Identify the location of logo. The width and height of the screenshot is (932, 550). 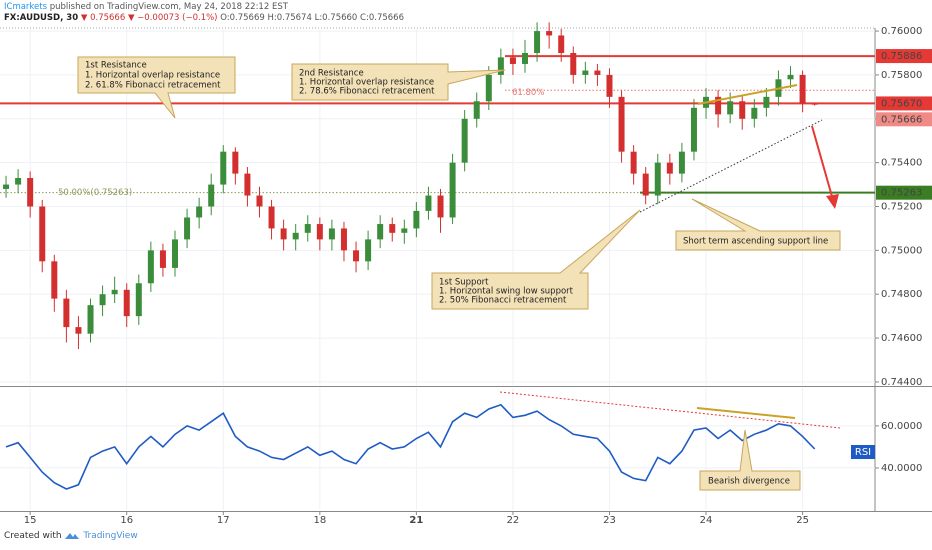
(72, 536).